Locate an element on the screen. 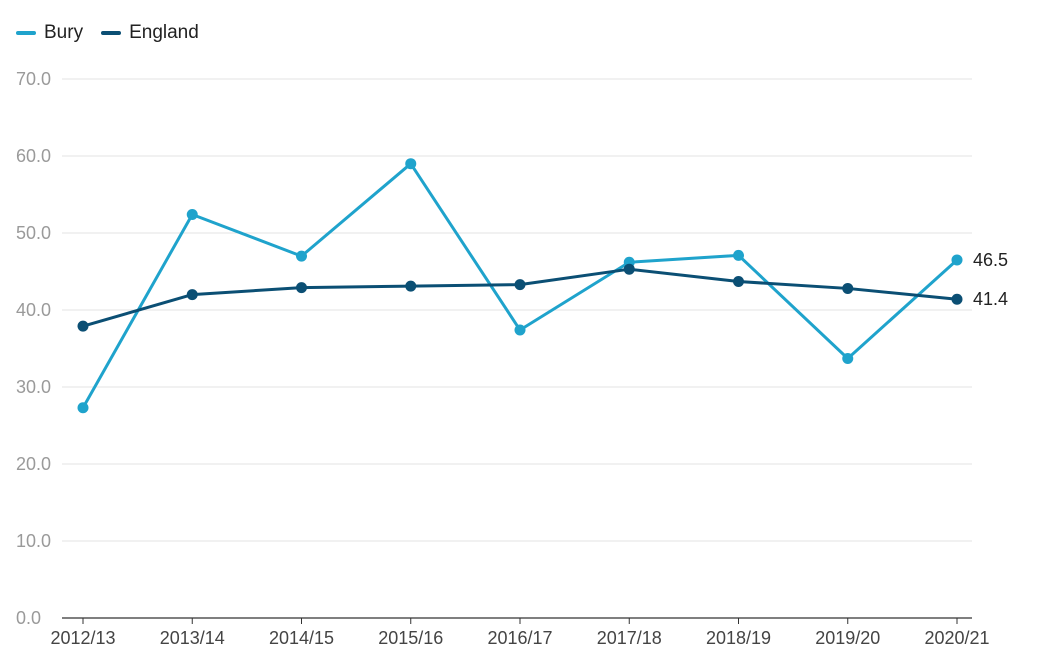 This screenshot has height=666, width=1046. x-tick-label: 2015/16 is located at coordinates (410, 638).